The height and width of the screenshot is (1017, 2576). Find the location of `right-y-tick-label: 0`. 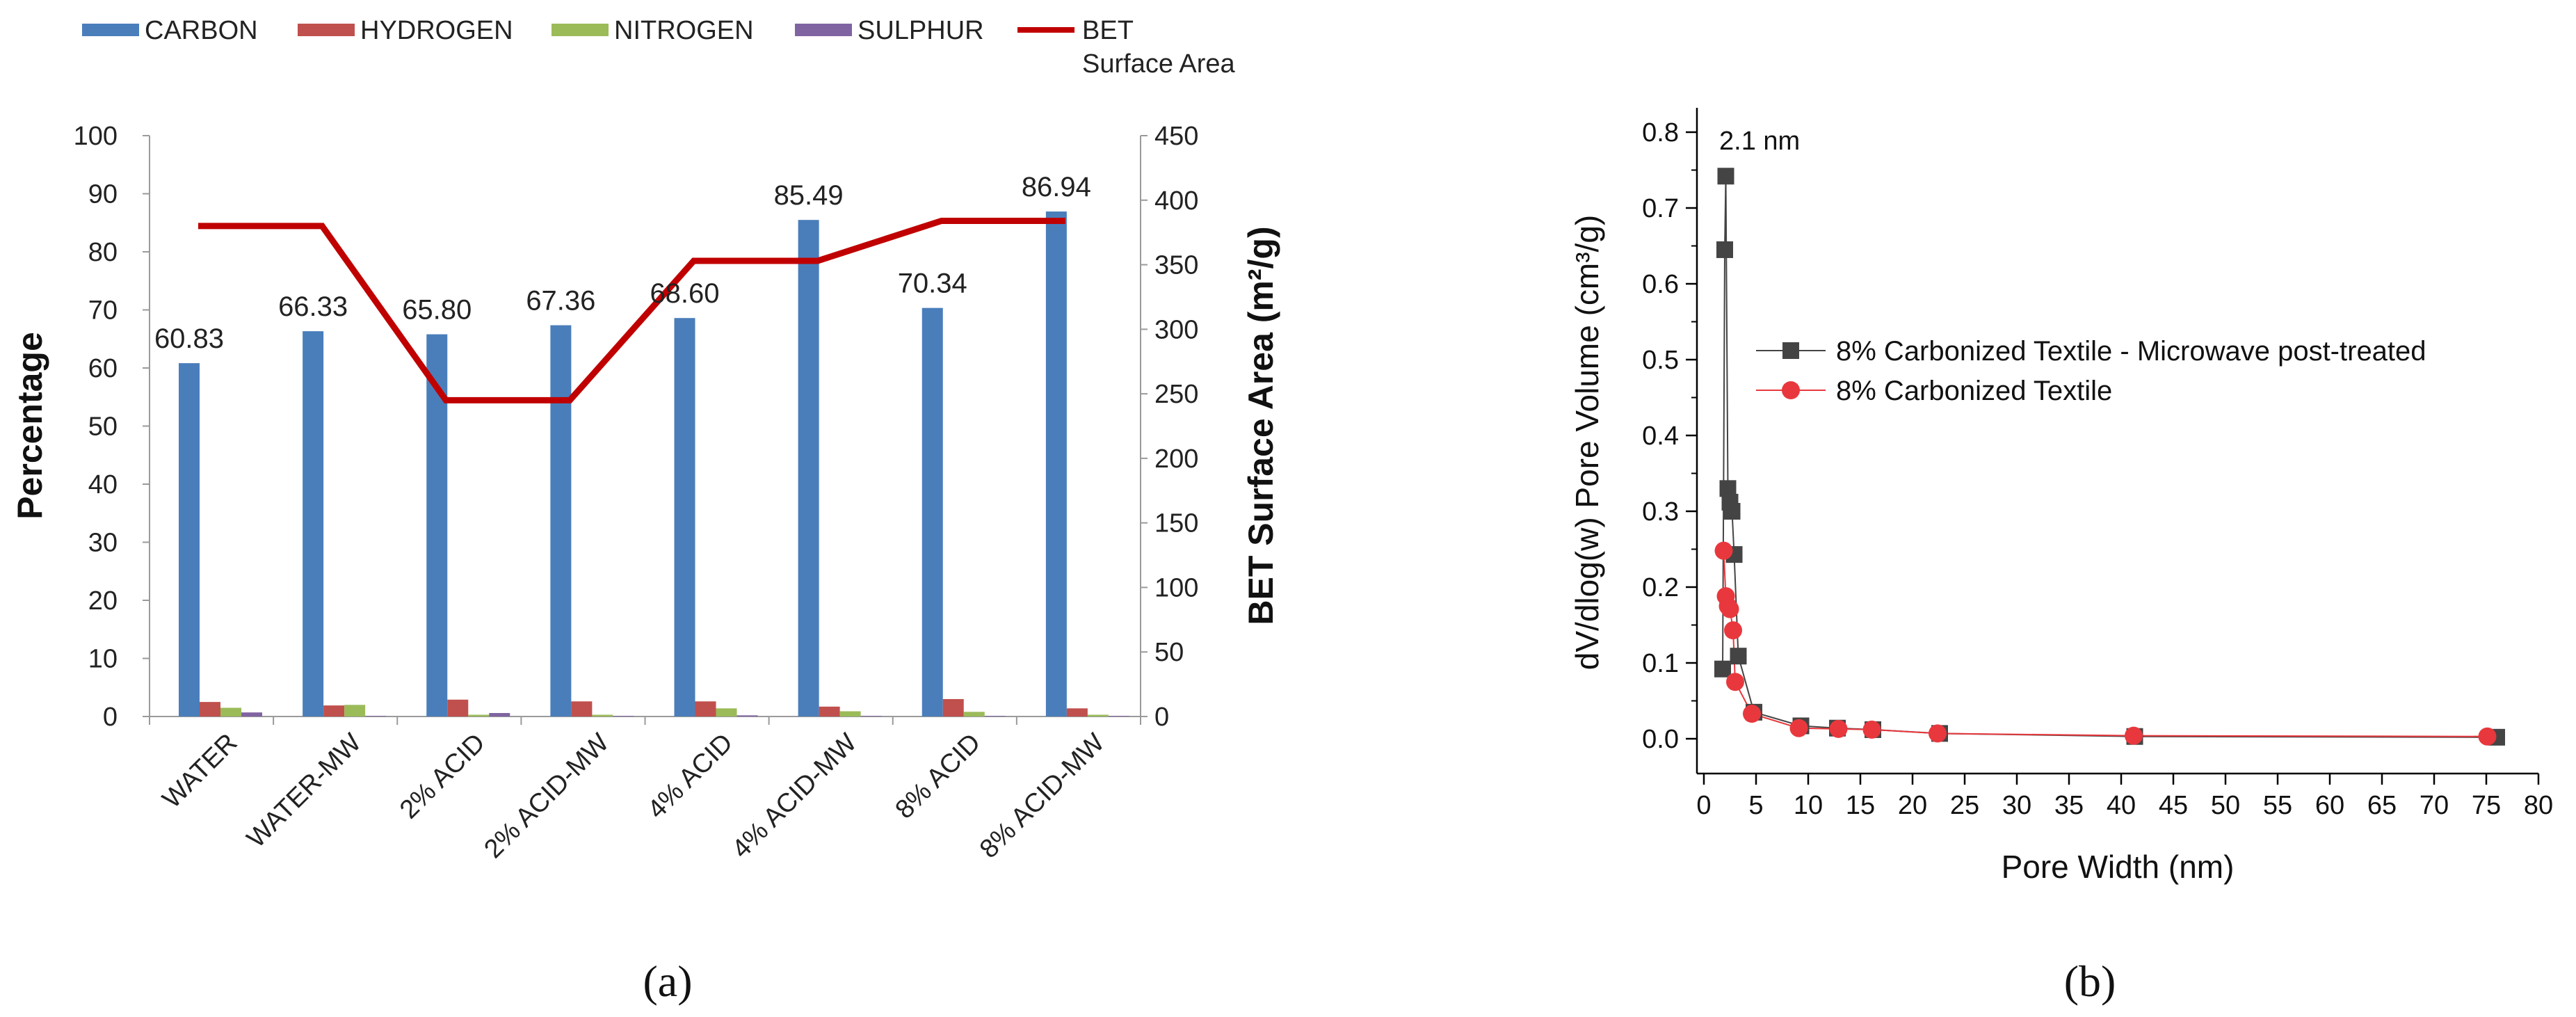

right-y-tick-label: 0 is located at coordinates (1161, 717).